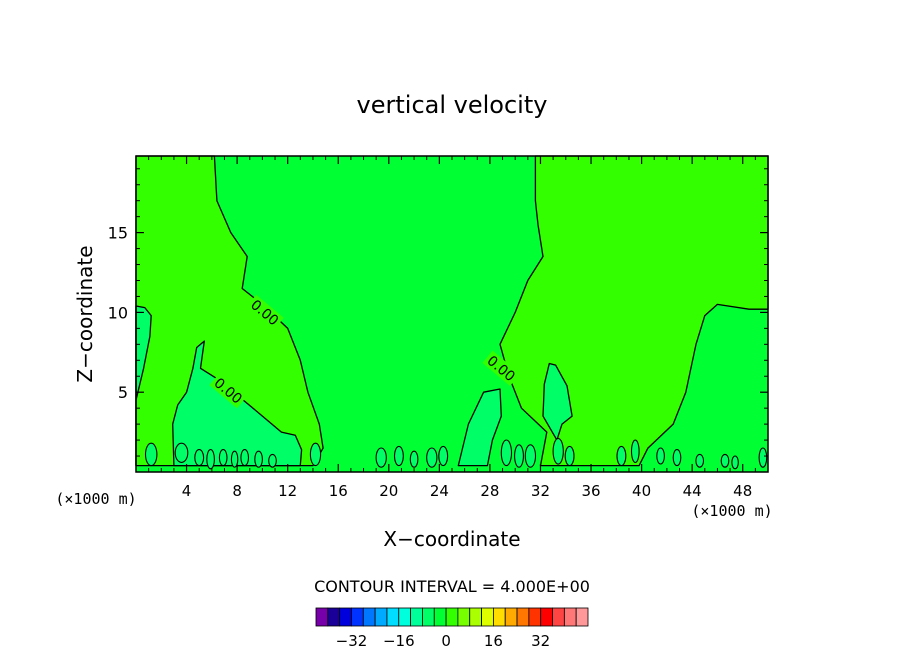 The image size is (904, 654). Describe the element at coordinates (352, 641) in the screenshot. I see `colorbar-tick-label-0: −32` at that location.